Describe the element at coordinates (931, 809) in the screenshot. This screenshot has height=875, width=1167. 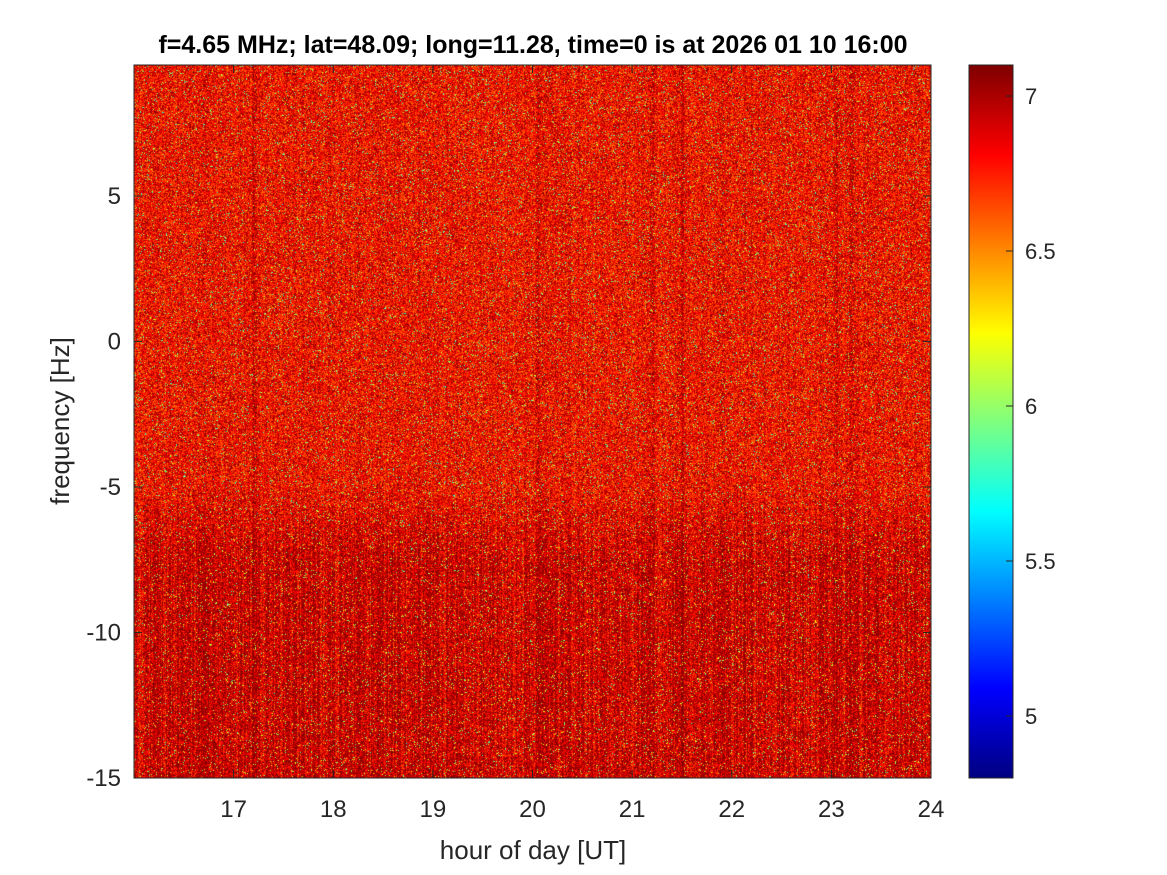
I see `x-tick-label: 24` at that location.